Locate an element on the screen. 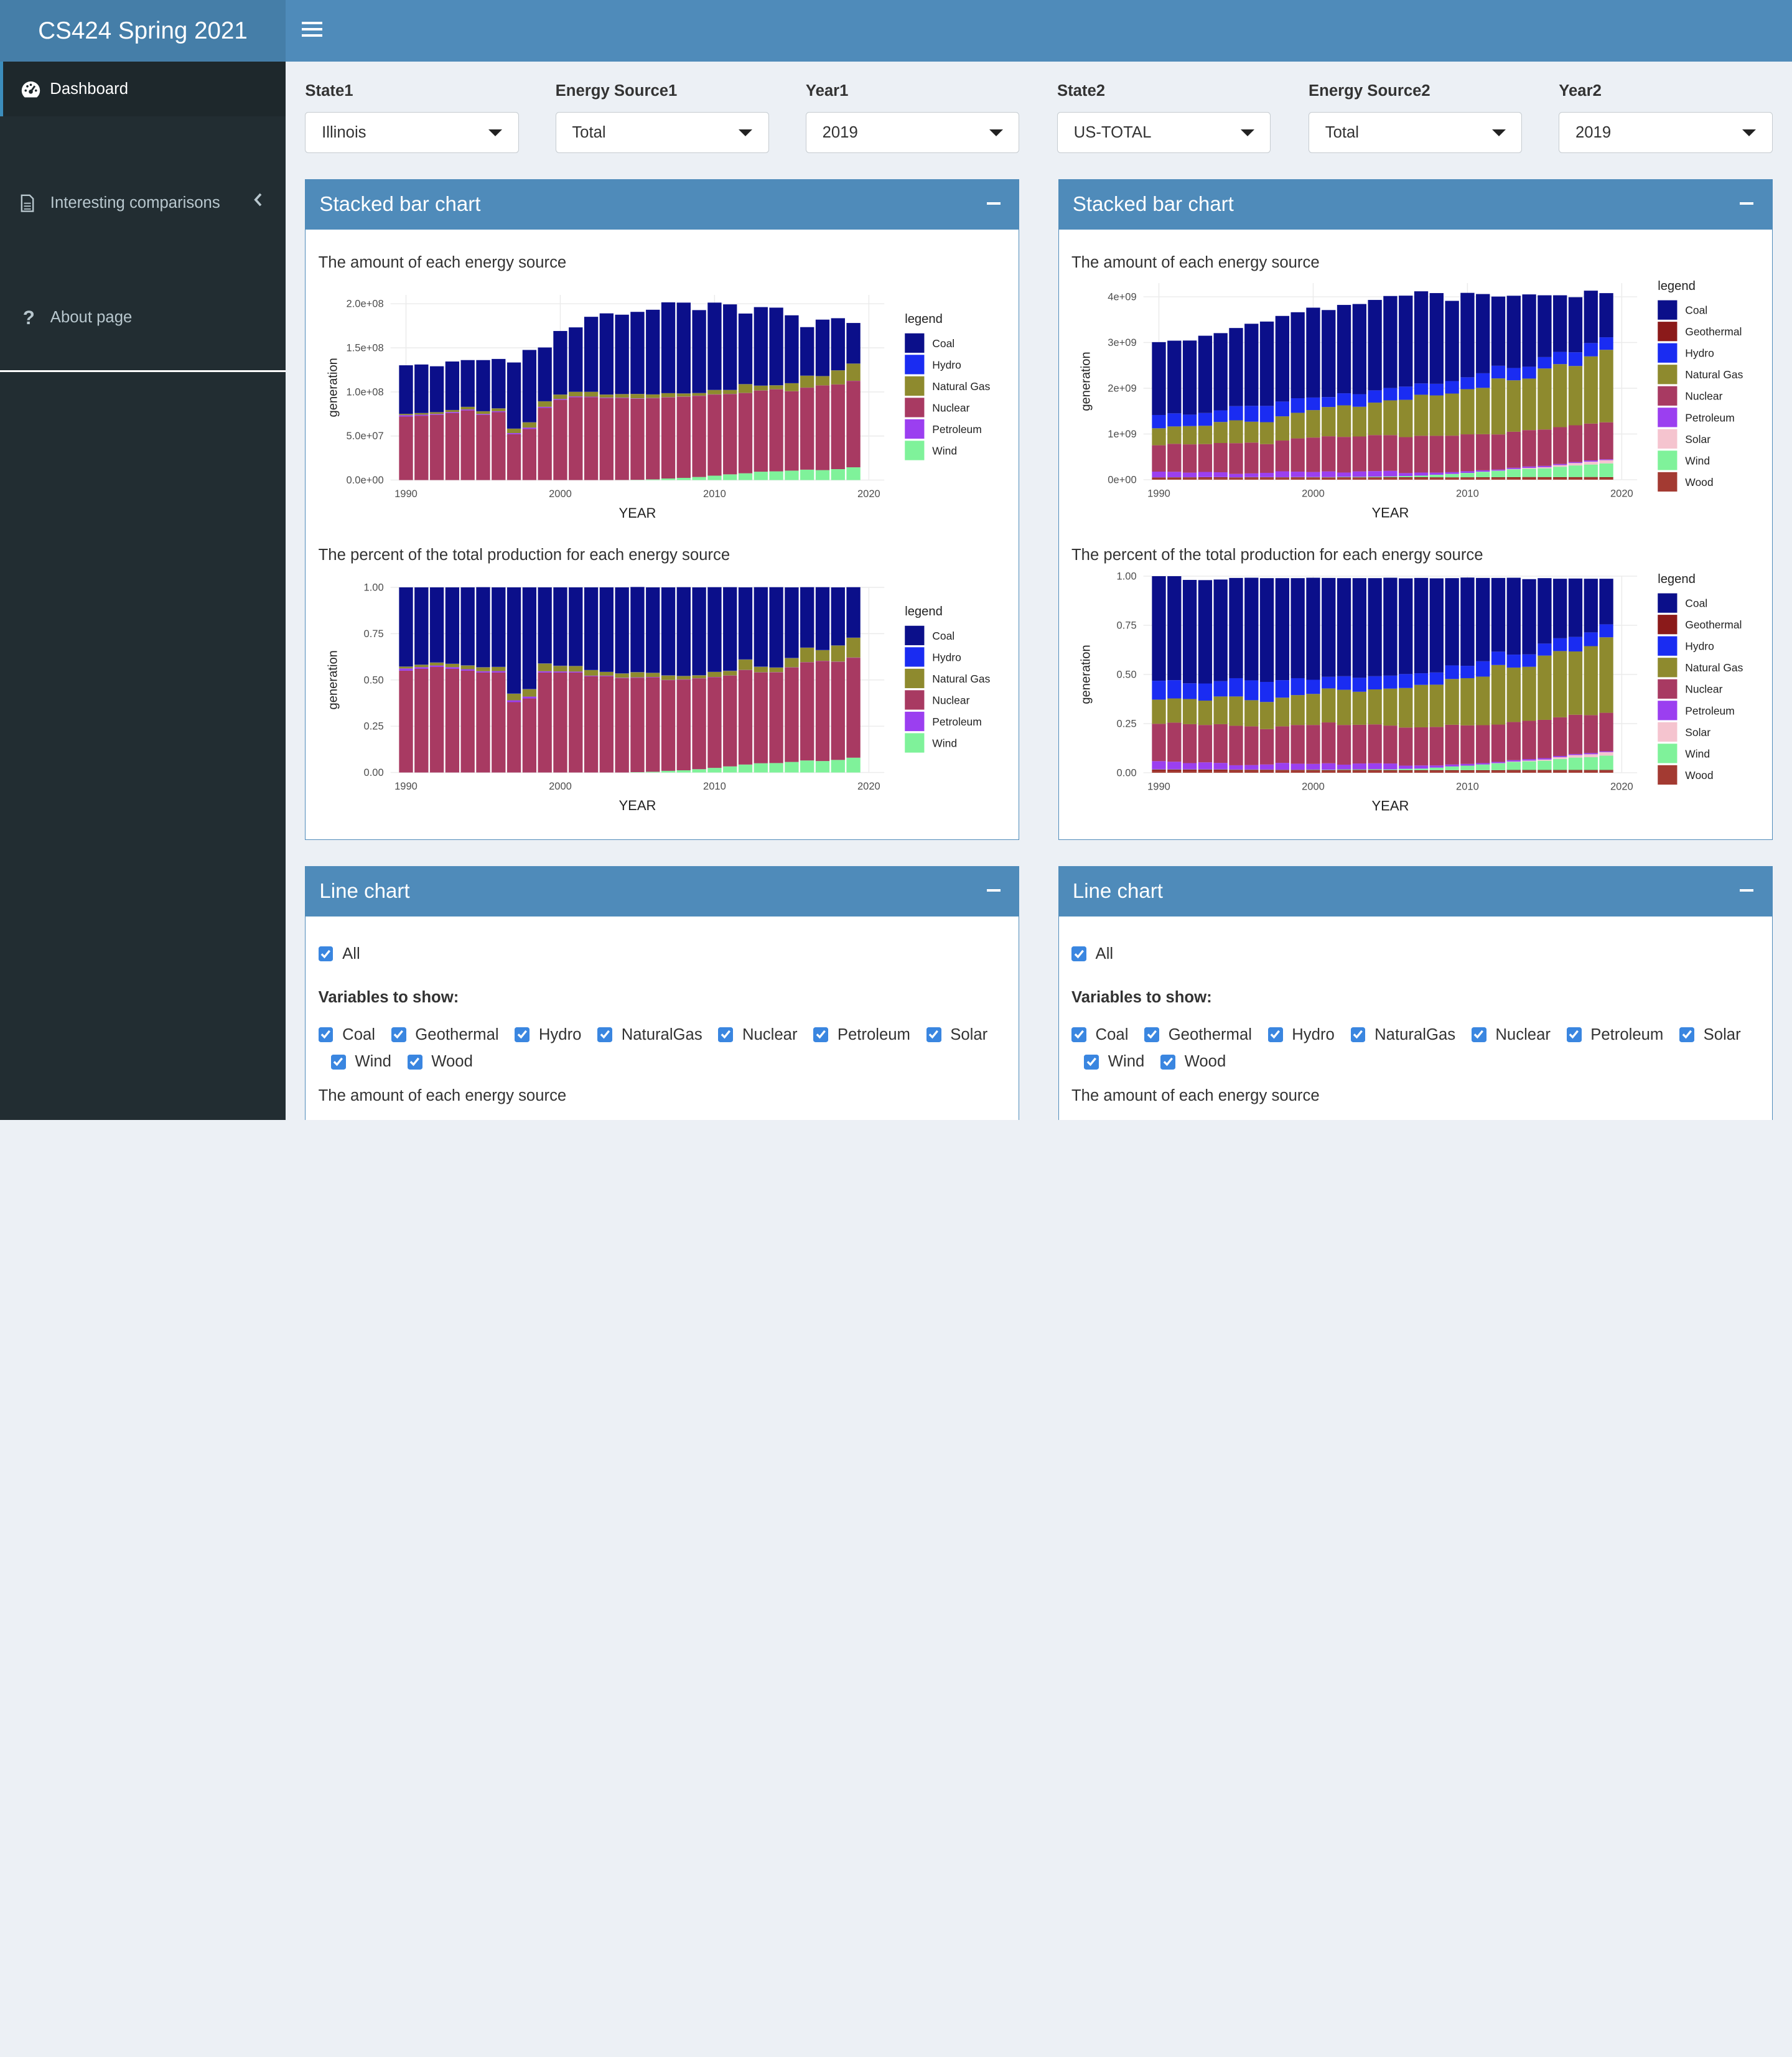  caret-down-icon is located at coordinates (1749, 132).